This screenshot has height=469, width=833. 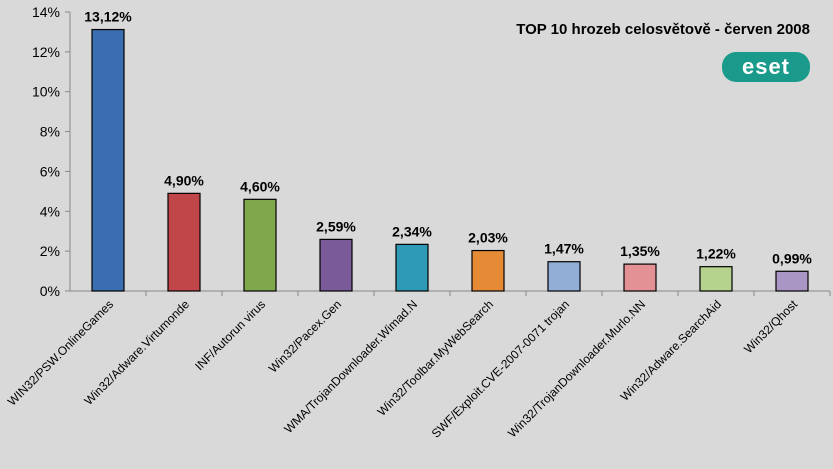 What do you see at coordinates (184, 180) in the screenshot?
I see `data-label: 4,90%` at bounding box center [184, 180].